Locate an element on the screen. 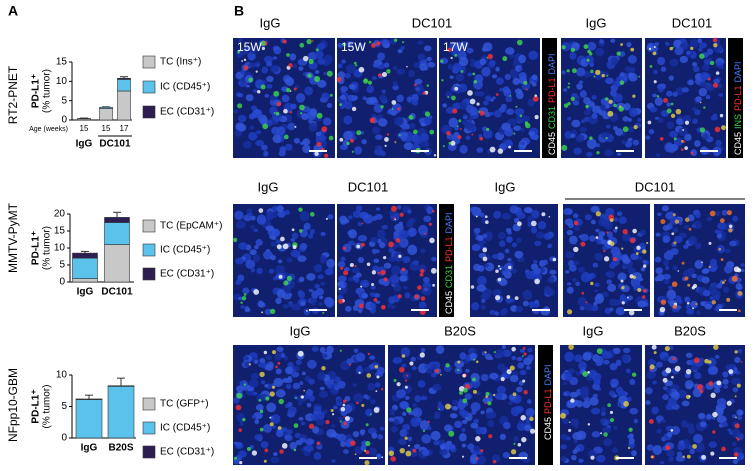 This screenshot has width=754, height=471. x-tick-label: 17 is located at coordinates (124, 128).